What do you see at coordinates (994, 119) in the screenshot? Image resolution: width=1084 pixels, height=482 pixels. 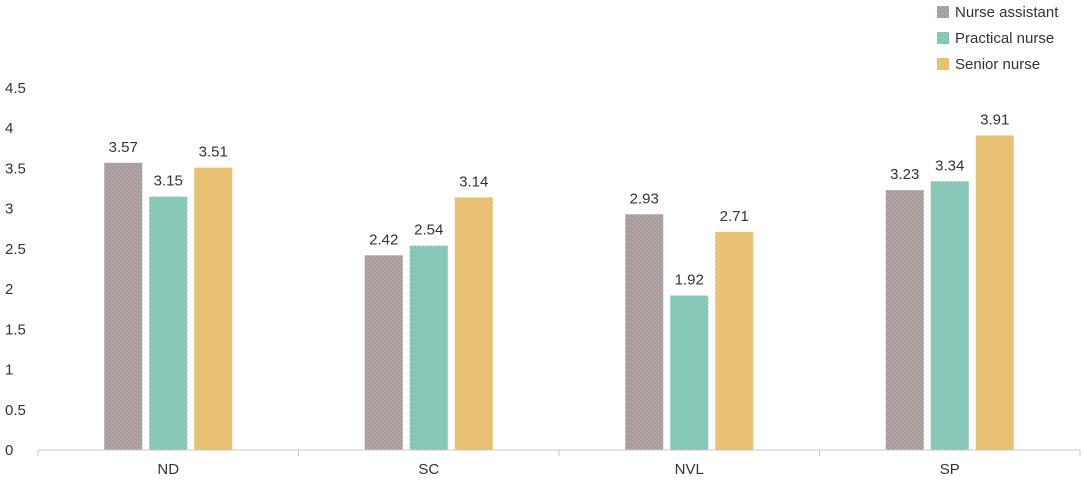 I see `data-label: 3.91` at bounding box center [994, 119].